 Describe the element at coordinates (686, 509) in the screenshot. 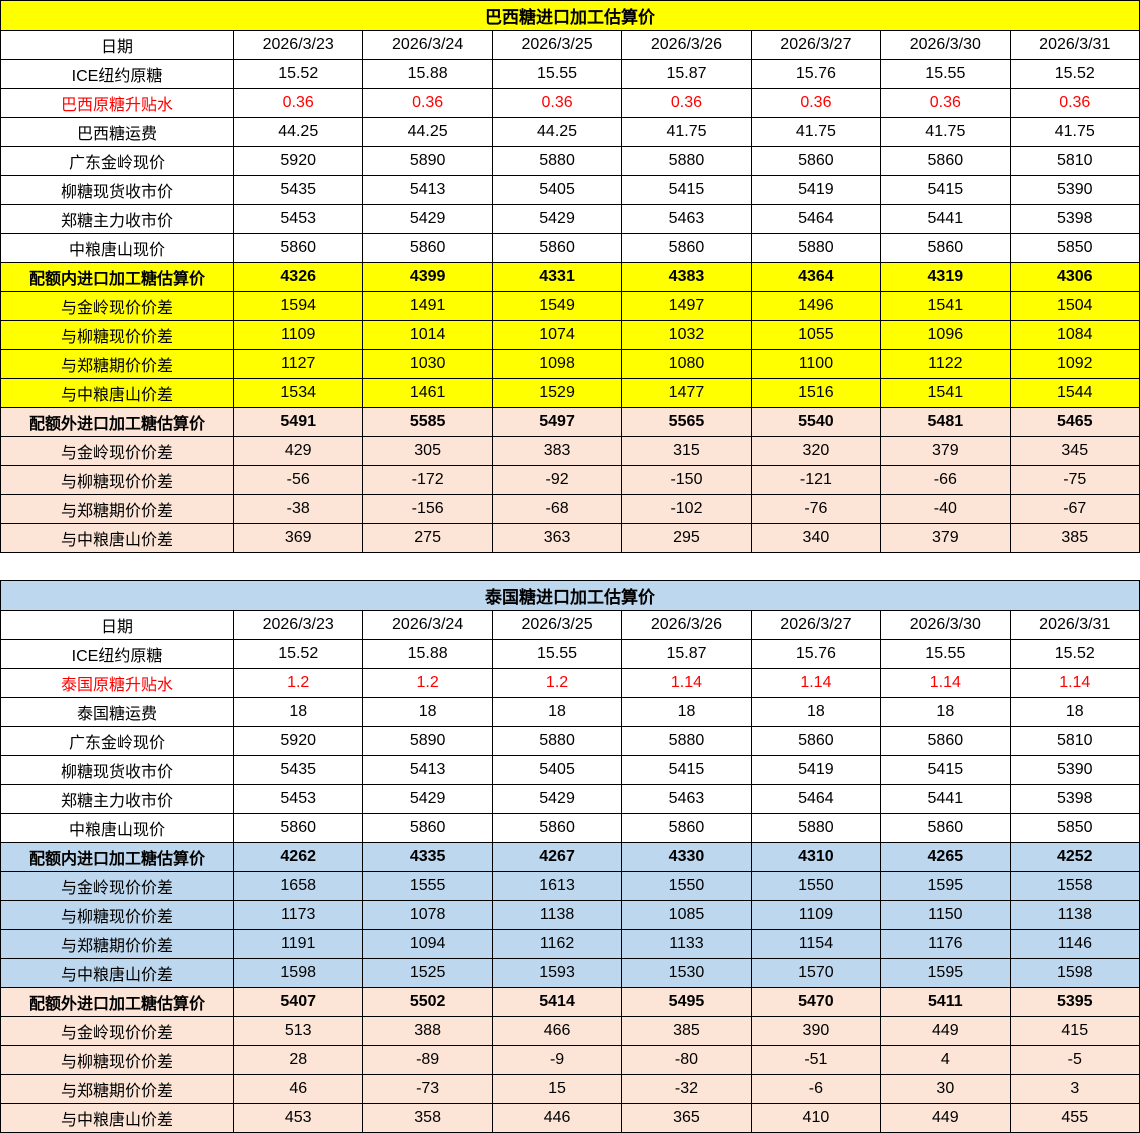

I see `value-cell: -102` at that location.